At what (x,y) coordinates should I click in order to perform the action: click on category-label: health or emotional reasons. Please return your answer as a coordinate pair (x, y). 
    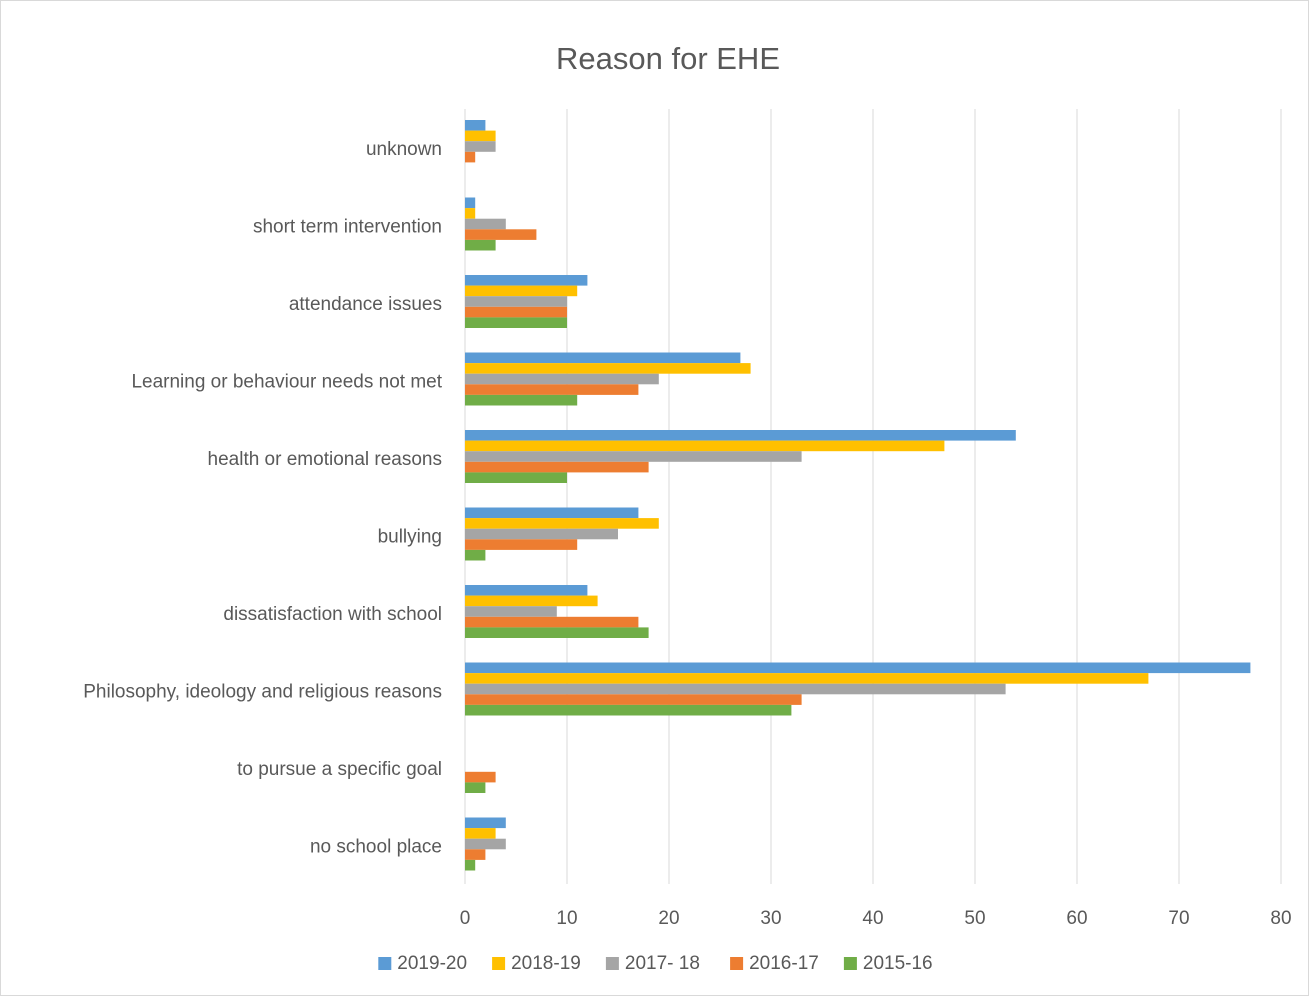
    Looking at the image, I should click on (325, 459).